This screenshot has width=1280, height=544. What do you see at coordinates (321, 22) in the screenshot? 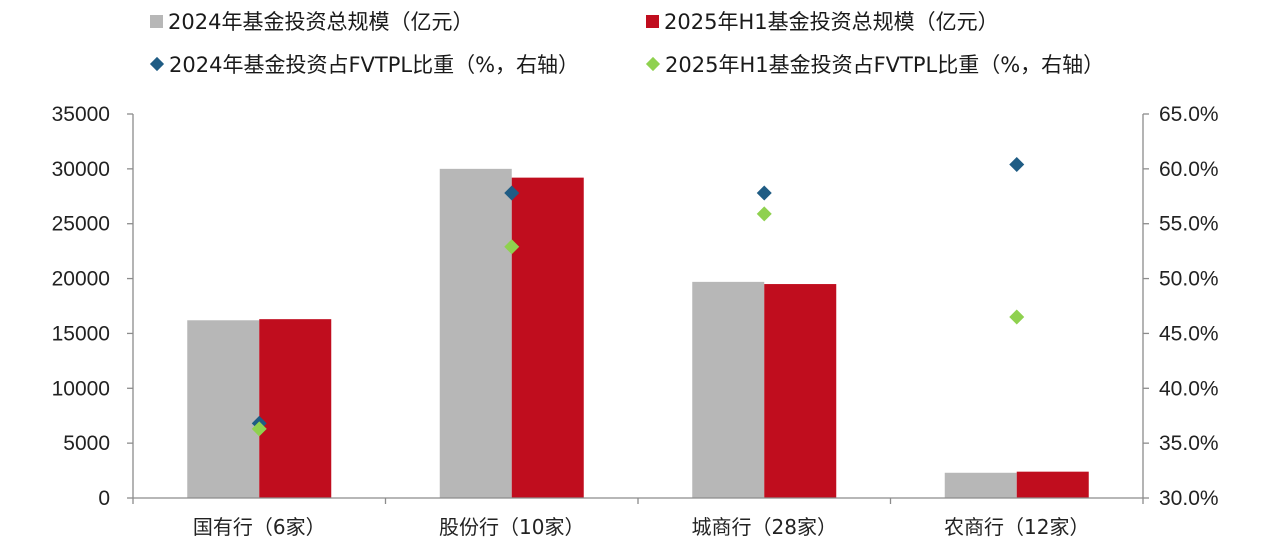
I see `legend-label-2024-scale: 2024年基金投资总规模（亿元）` at bounding box center [321, 22].